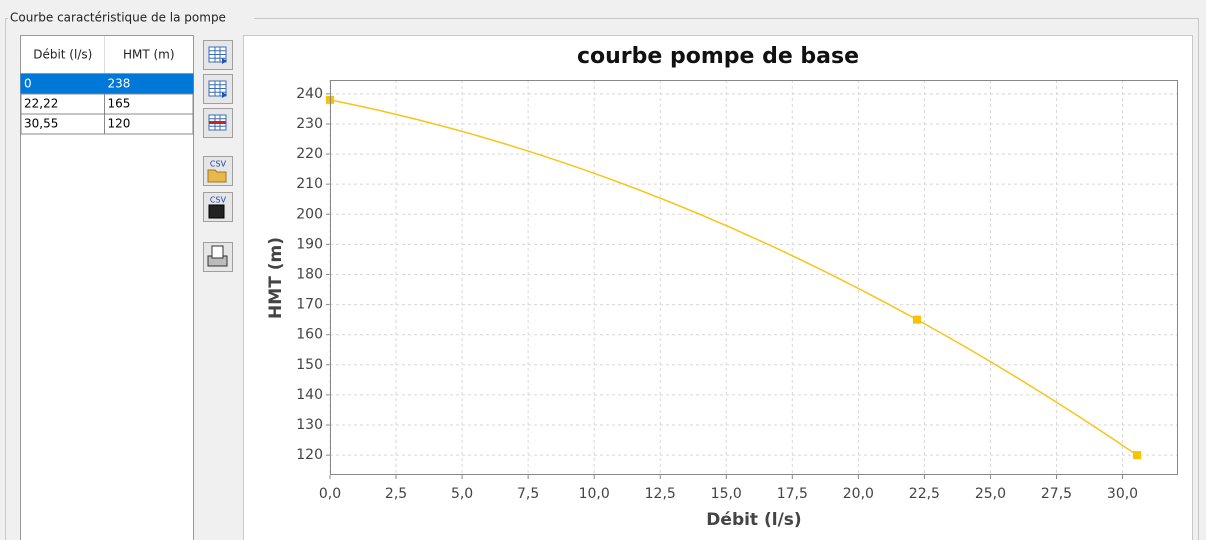  Describe the element at coordinates (309, 94) in the screenshot. I see `y-tick-label: 240` at that location.